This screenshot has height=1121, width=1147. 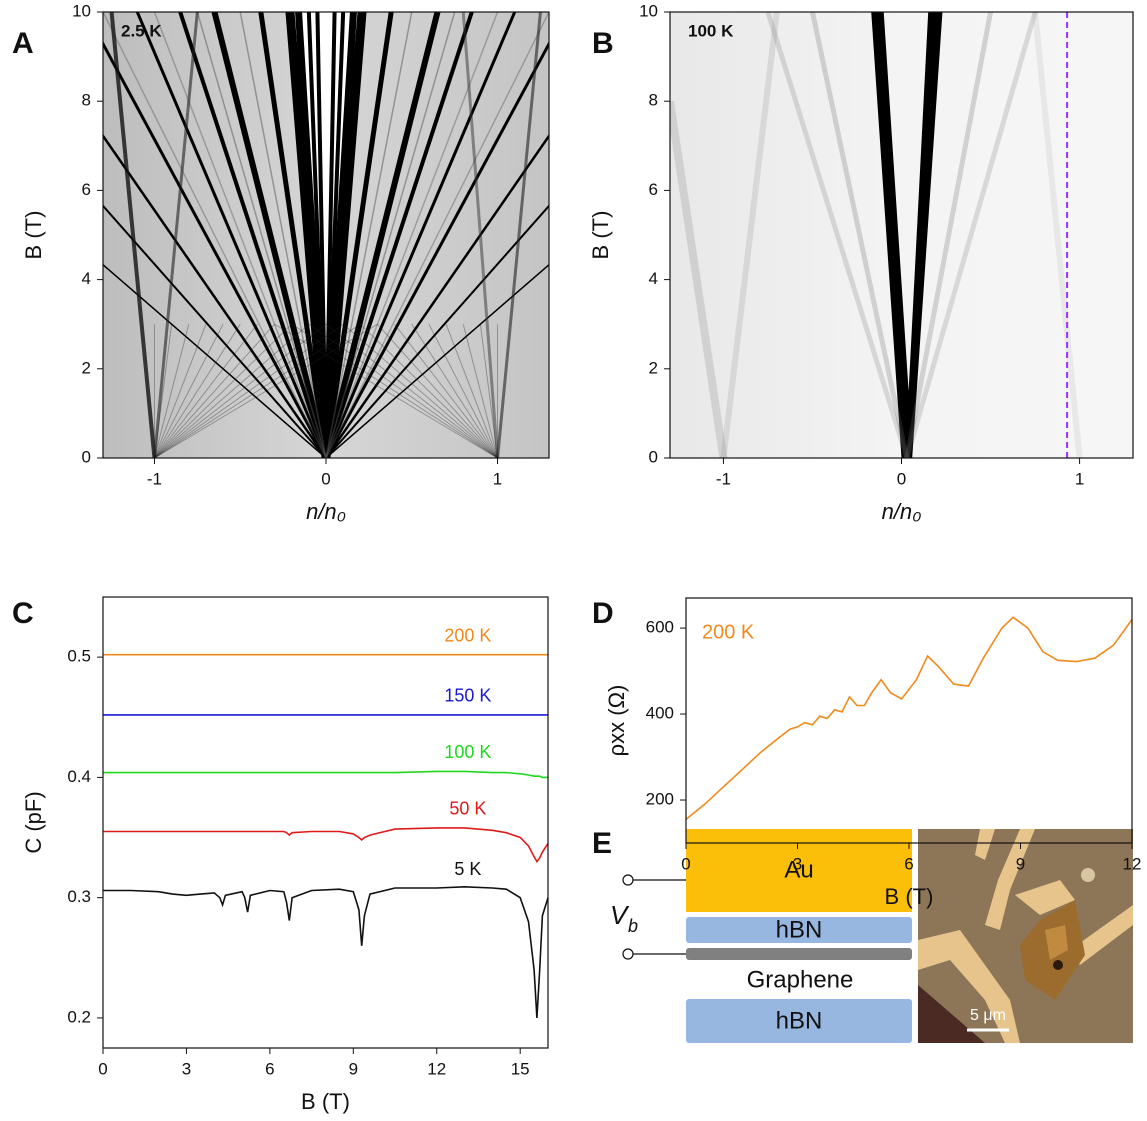 What do you see at coordinates (81, 10) in the screenshot?
I see `y-tick-label: 10` at bounding box center [81, 10].